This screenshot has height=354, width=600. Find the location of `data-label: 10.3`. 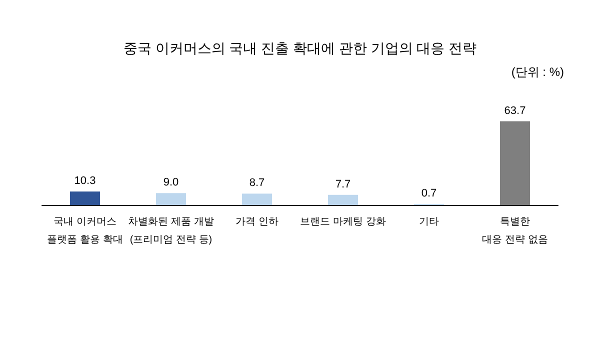

data-label: 10.3 is located at coordinates (85, 180).